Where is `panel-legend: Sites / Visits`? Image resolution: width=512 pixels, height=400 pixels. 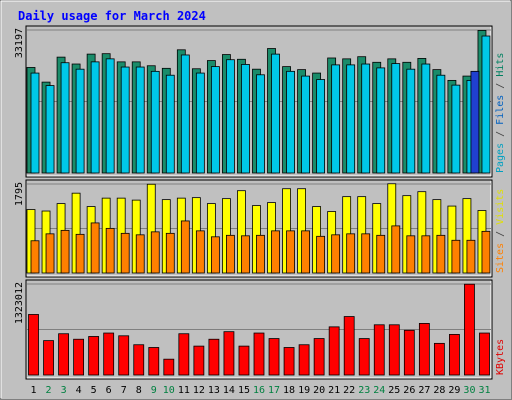 panel-legend: Sites / Visits is located at coordinates (500, 231).